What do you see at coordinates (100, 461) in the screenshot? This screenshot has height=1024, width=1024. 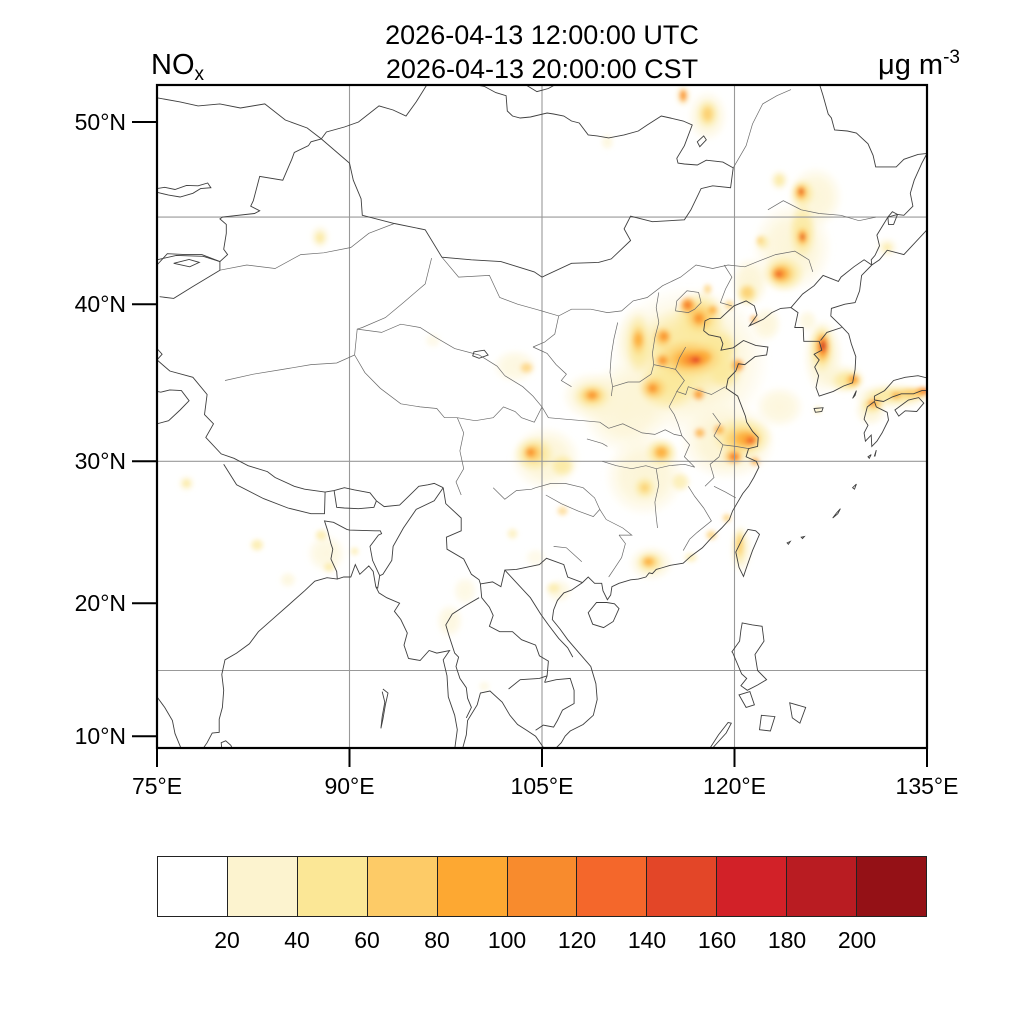 I see `lat-tick-label: 30°N` at bounding box center [100, 461].